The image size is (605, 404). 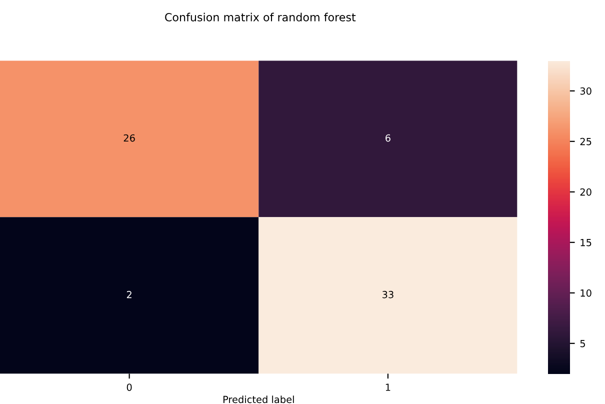 I want to click on x-axis-title: Predicted label, so click(x=258, y=400).